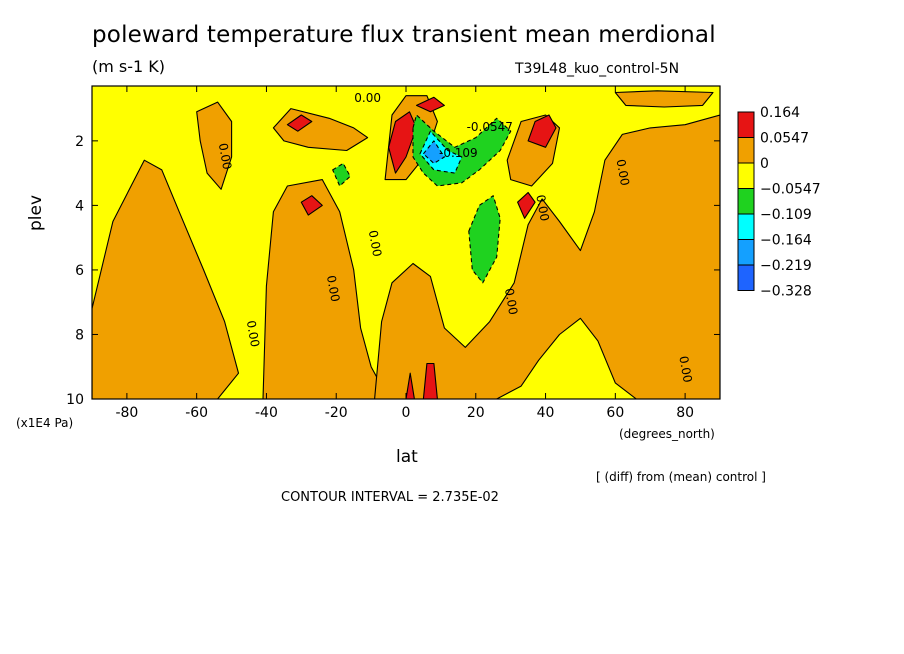 This screenshot has height=654, width=904. I want to click on colorbar-label: −0.164, so click(786, 241).